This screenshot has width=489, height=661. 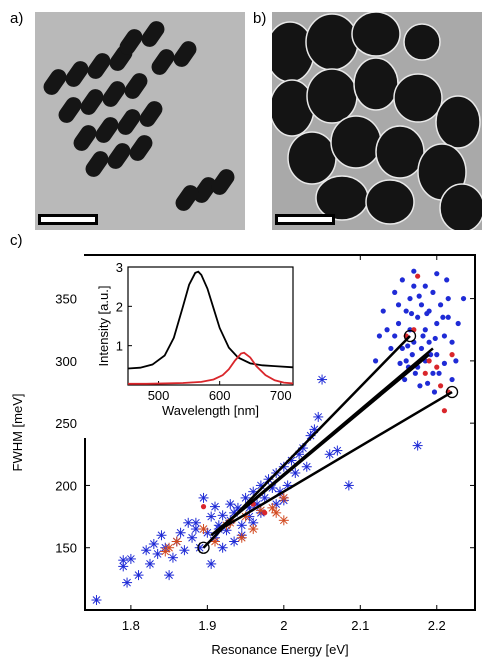 I want to click on inset-x-tick-label: 700, so click(x=281, y=395).